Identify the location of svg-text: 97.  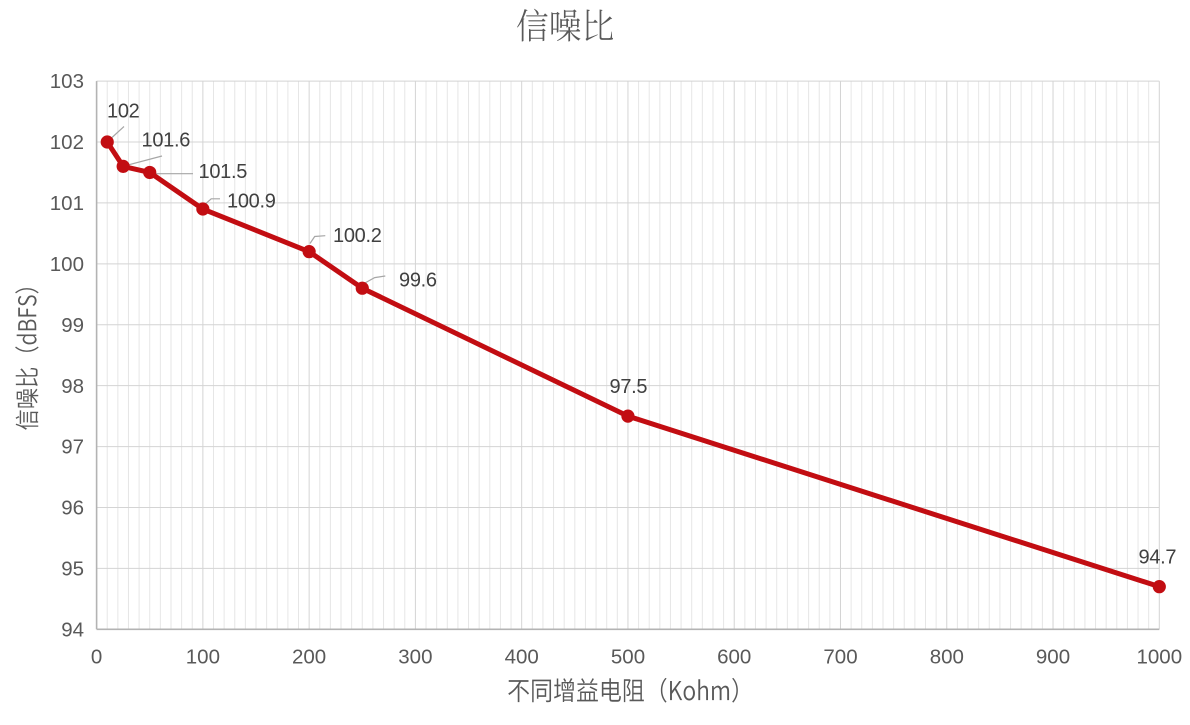
(72, 447).